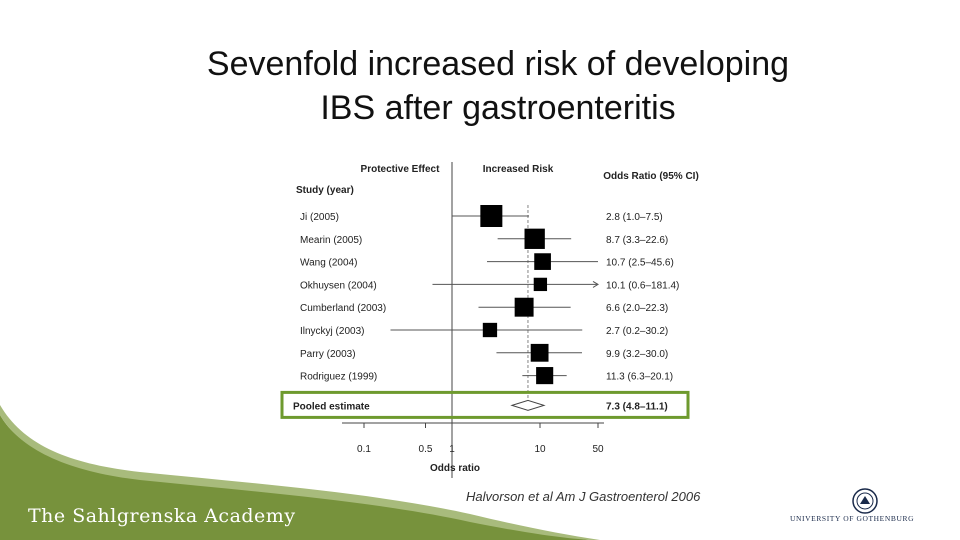  I want to click on pooled-highlight-box, so click(485, 404).